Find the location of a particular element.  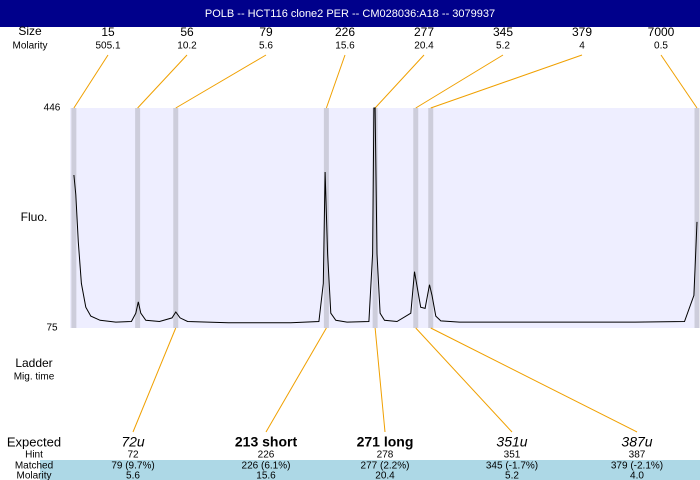

hint: 351 is located at coordinates (512, 455).